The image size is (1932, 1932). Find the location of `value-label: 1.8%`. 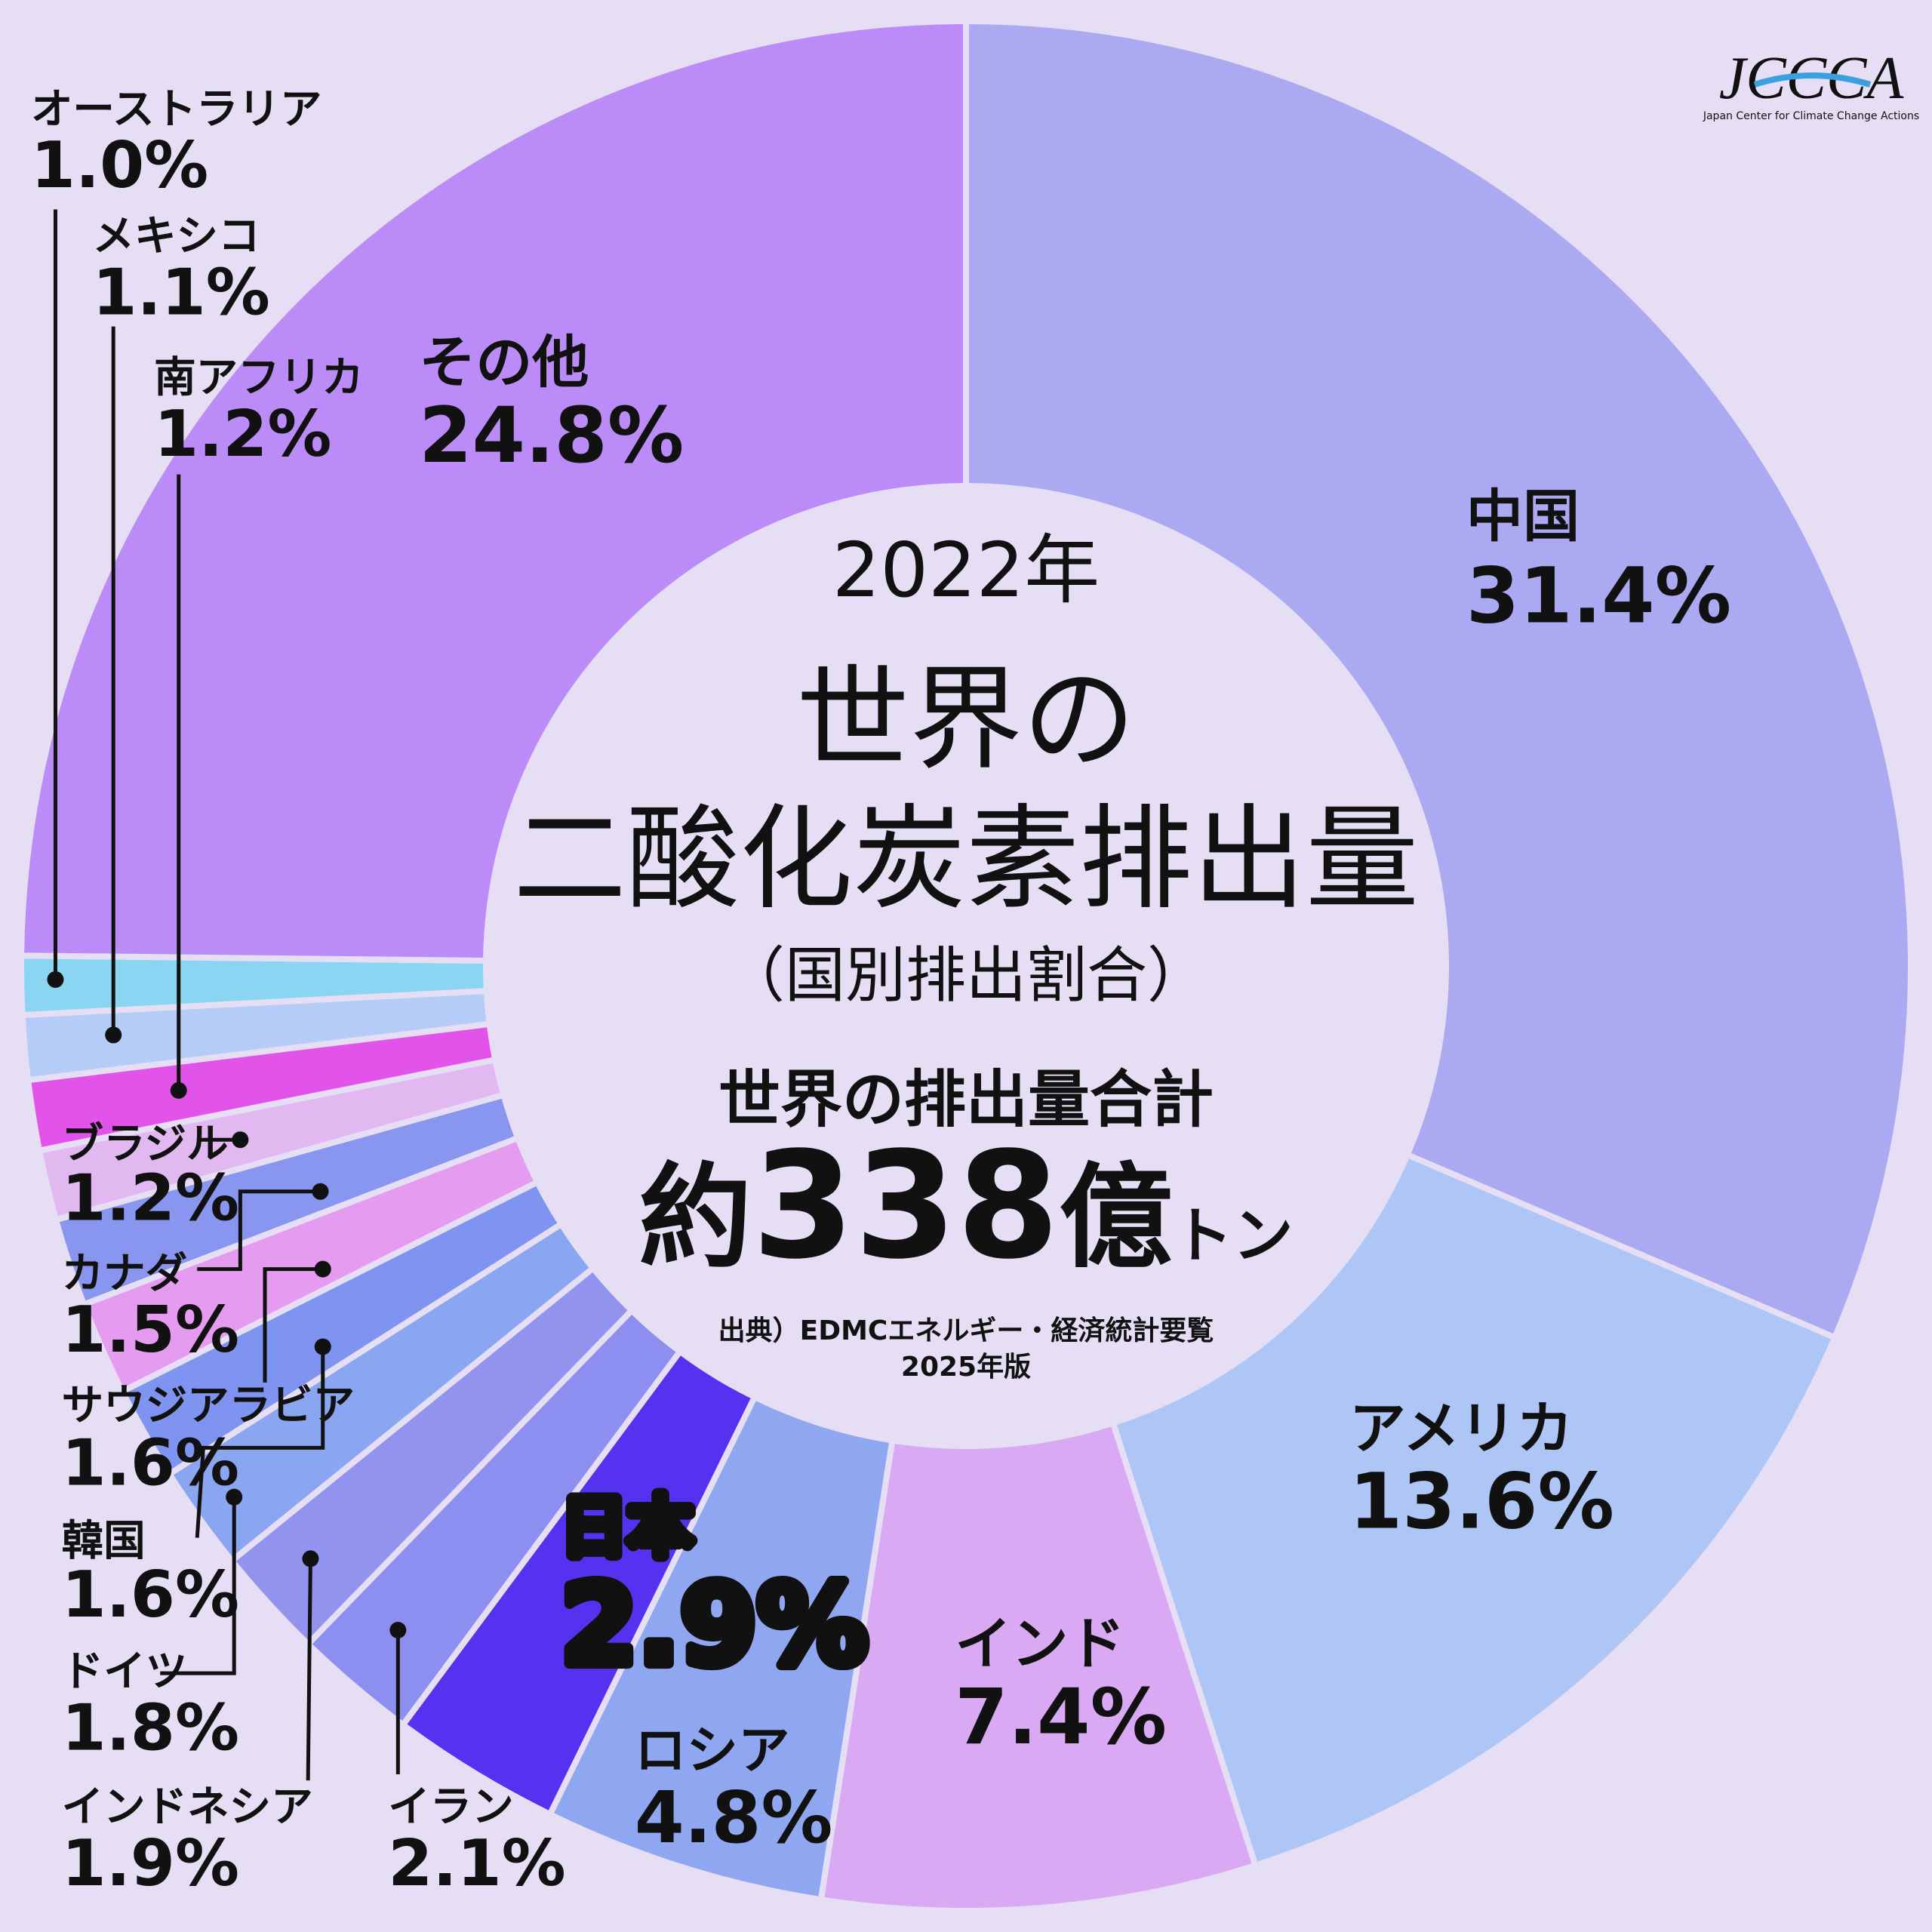

value-label: 1.8% is located at coordinates (150, 1727).